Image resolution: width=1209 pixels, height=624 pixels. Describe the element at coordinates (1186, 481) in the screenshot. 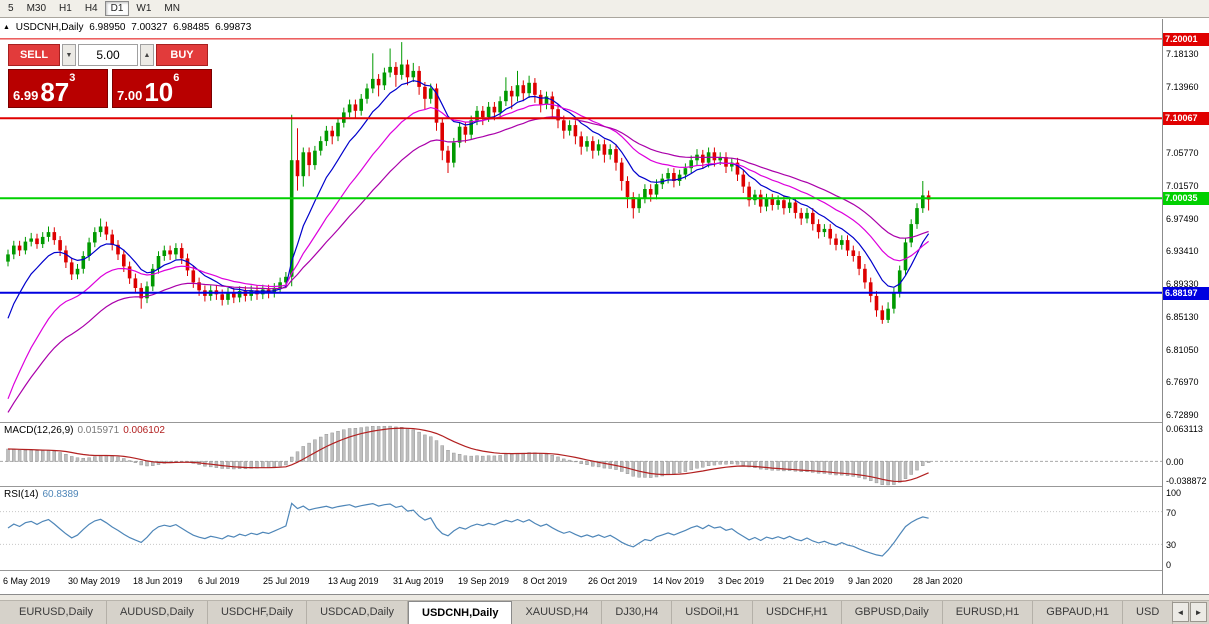

I see `macd-scale-label: -0.038872` at that location.